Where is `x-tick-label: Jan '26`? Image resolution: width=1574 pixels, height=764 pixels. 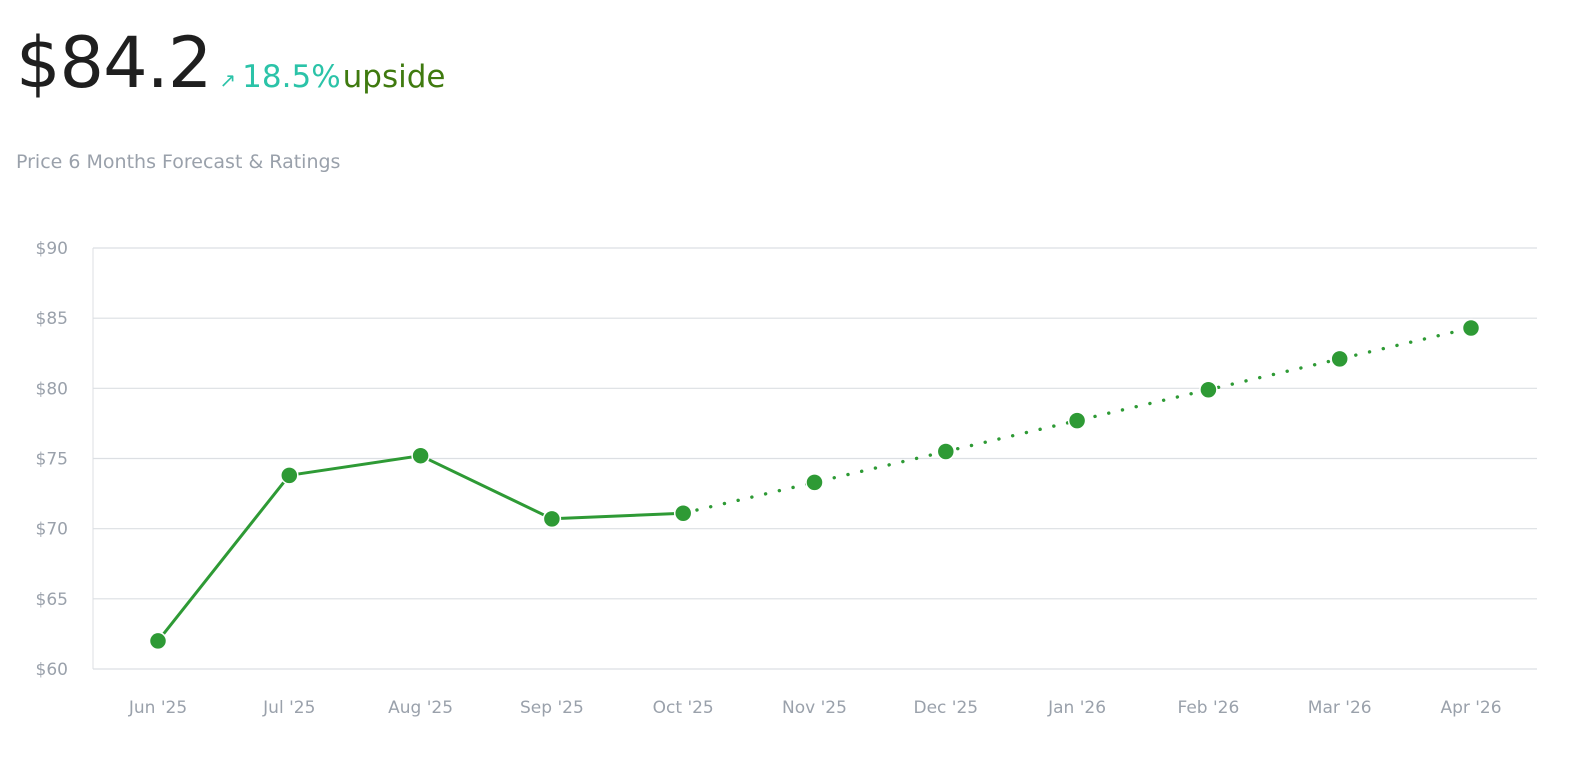 x-tick-label: Jan '26 is located at coordinates (1076, 708).